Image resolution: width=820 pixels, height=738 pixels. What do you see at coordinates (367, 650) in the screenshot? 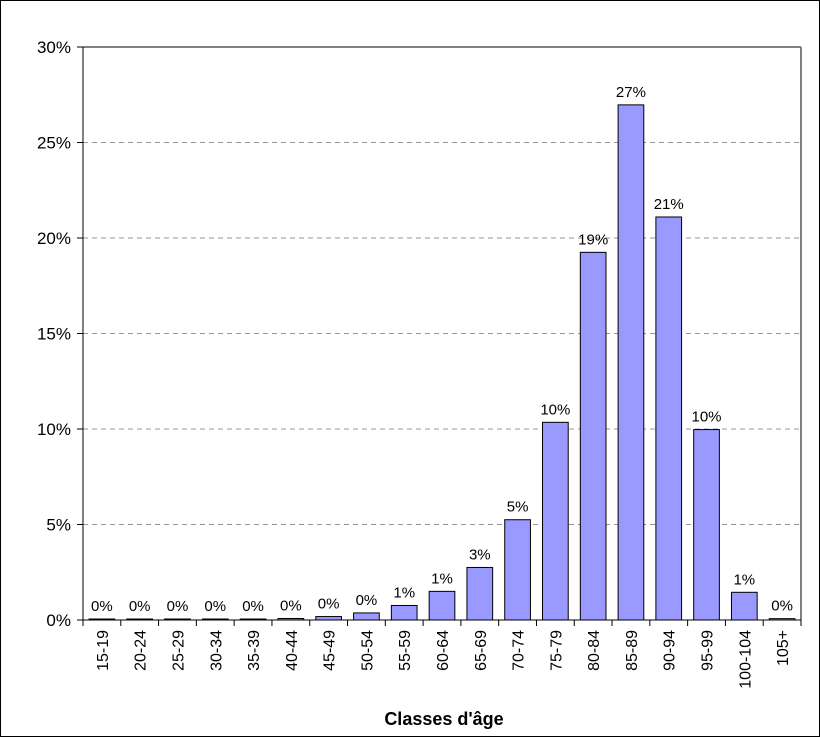
I see `x-tick-label: 50-54` at bounding box center [367, 650].